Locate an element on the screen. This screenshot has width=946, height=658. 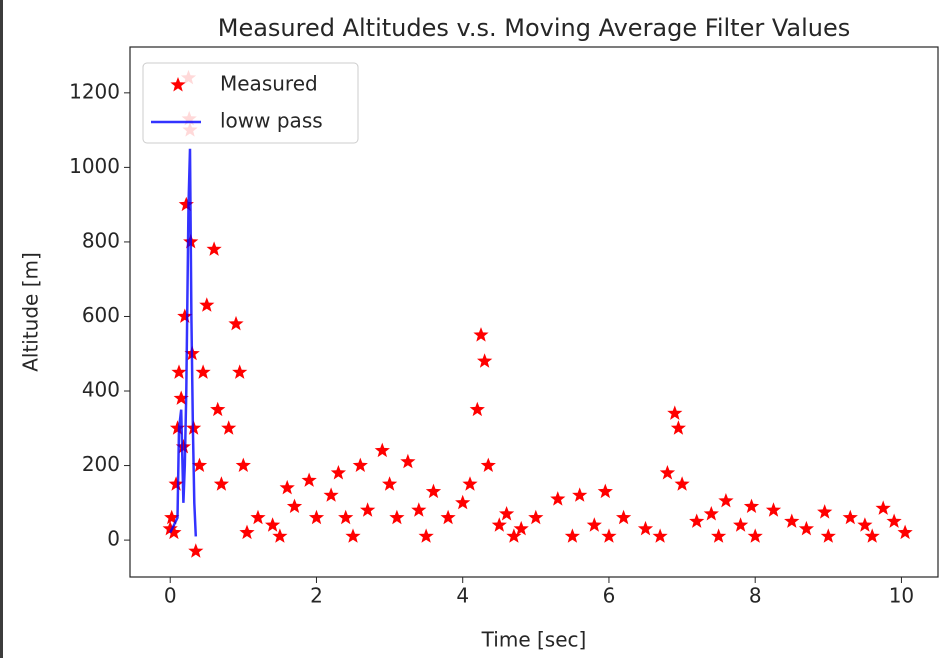
window-edge is located at coordinates (1, 329).